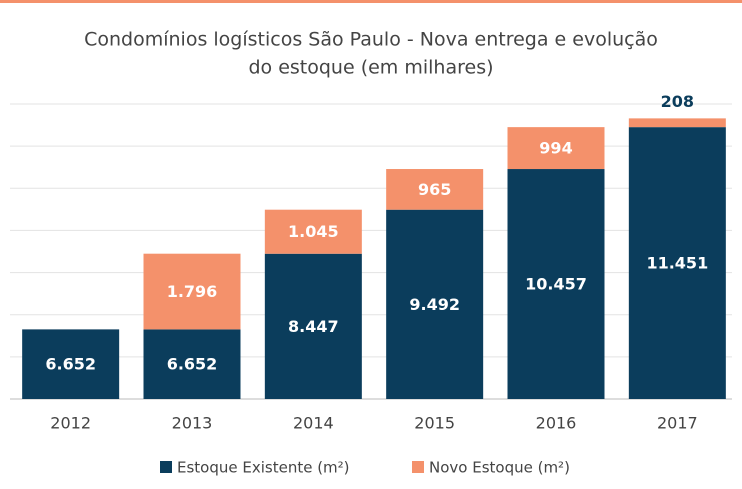 This screenshot has width=742, height=489. What do you see at coordinates (263, 468) in the screenshot?
I see `legend-label: Estoque Existente (m²)` at bounding box center [263, 468].